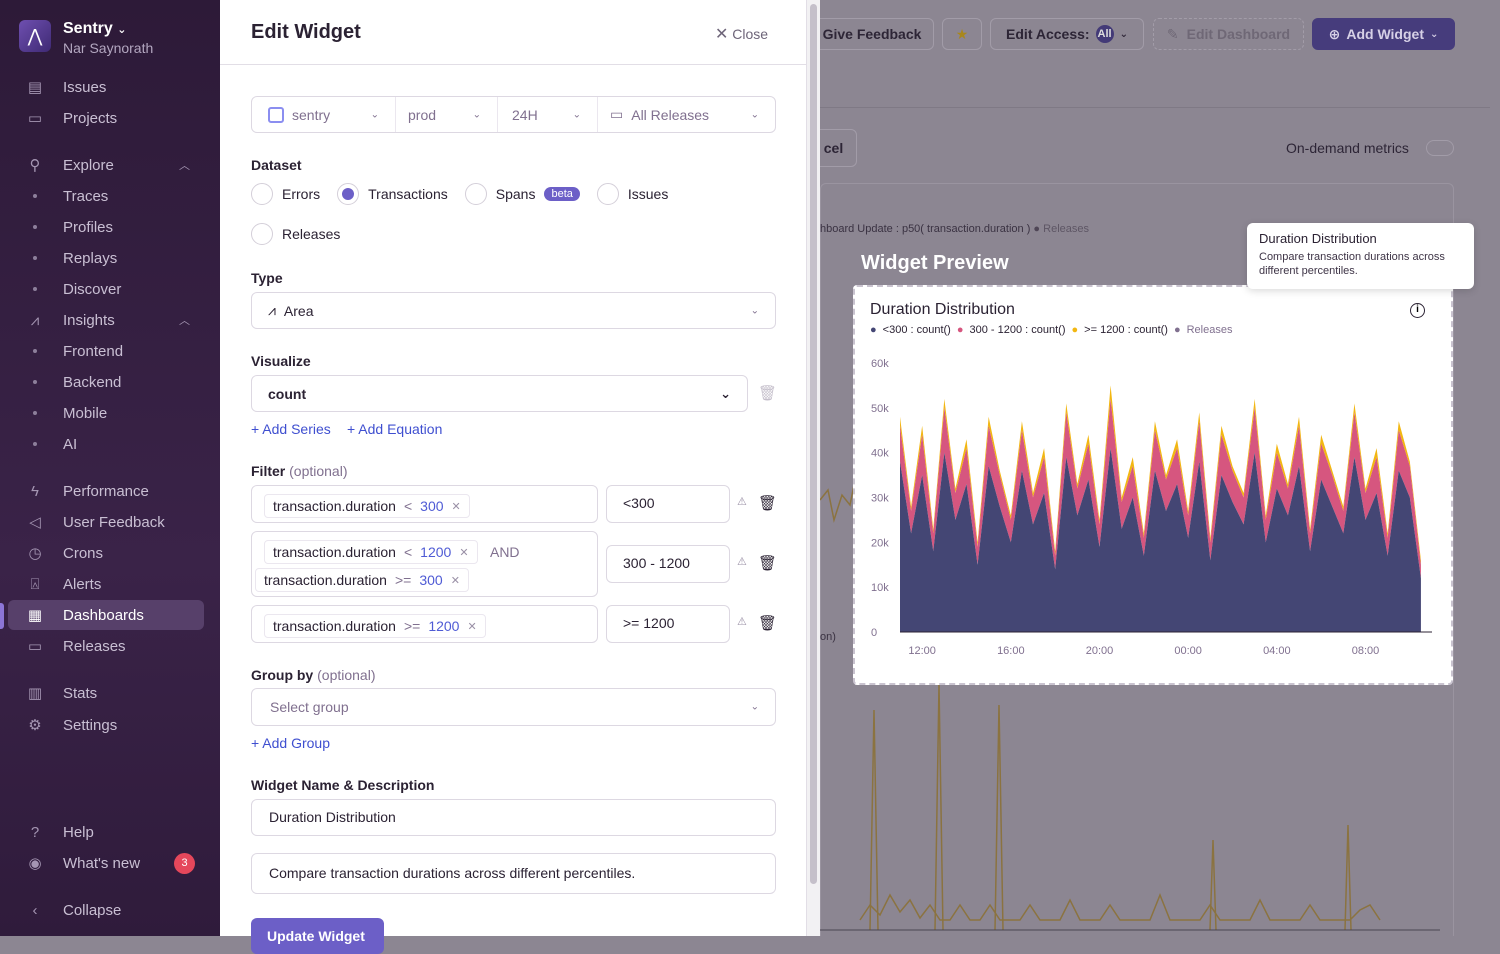 The image size is (1500, 954). I want to click on filter-token: transaction.duration >= 300 ✕, so click(362, 580).